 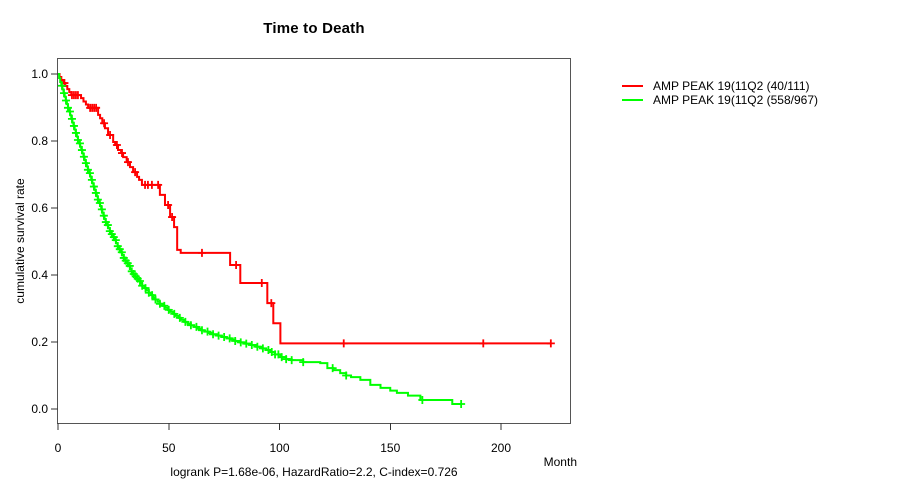 What do you see at coordinates (279, 448) in the screenshot?
I see `x-tick-label: 100` at bounding box center [279, 448].